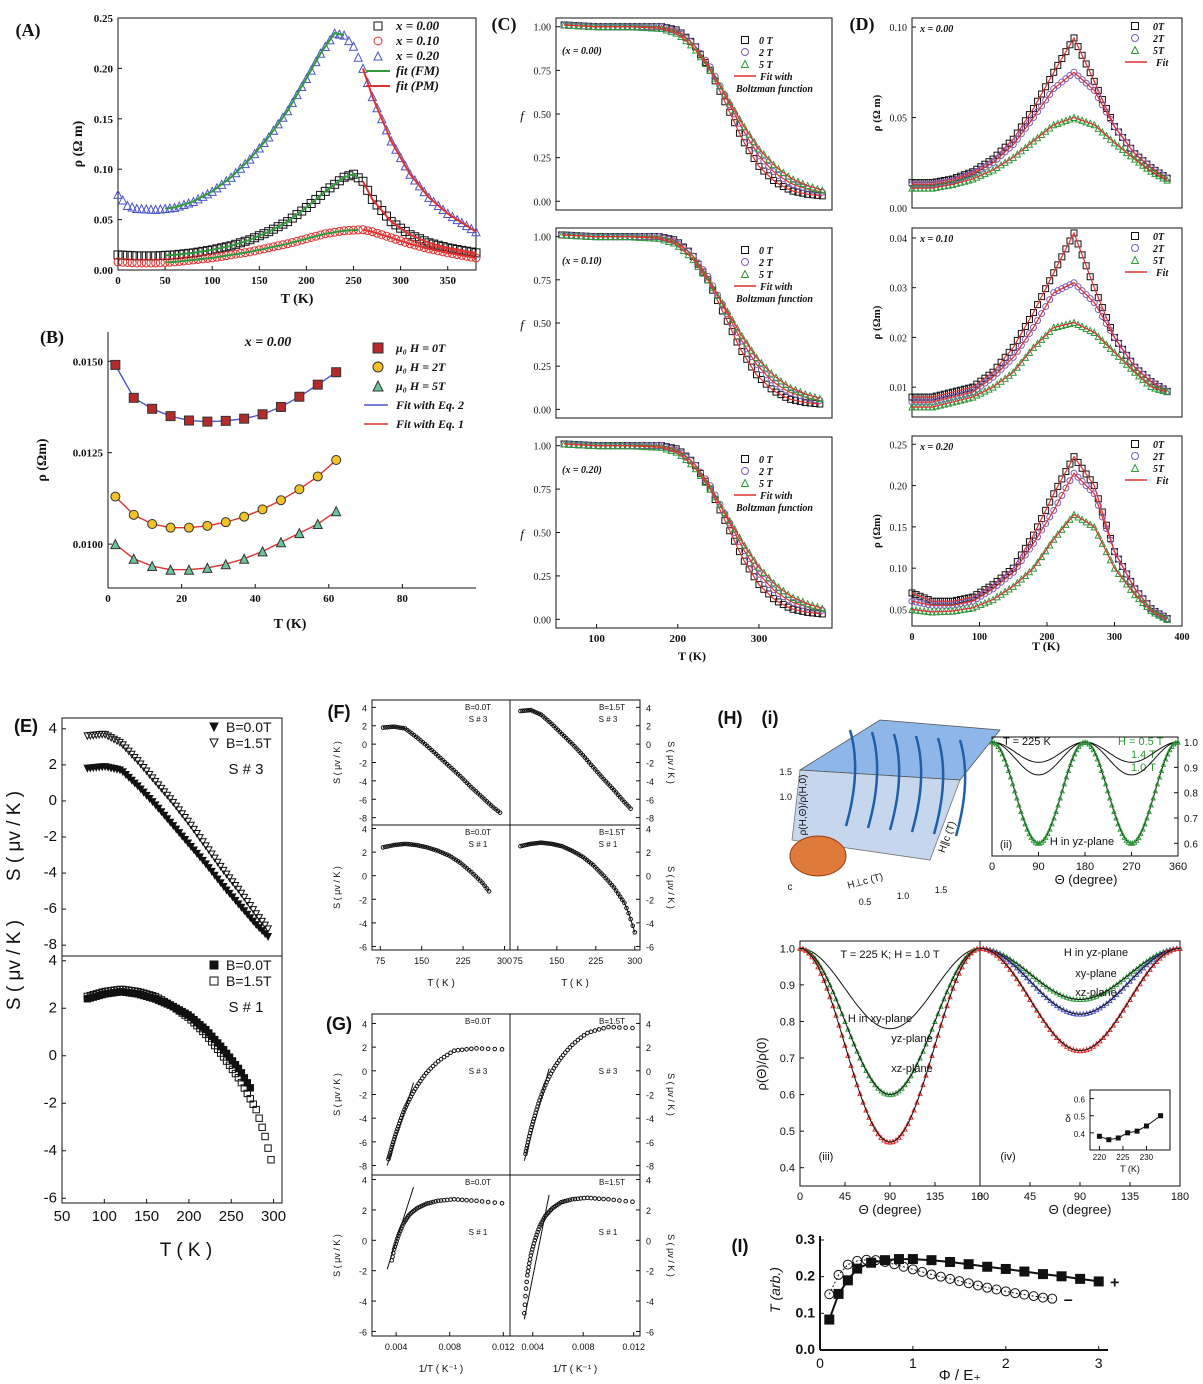  Describe the element at coordinates (766, 460) in the screenshot. I see `legend-label: 0 T` at that location.